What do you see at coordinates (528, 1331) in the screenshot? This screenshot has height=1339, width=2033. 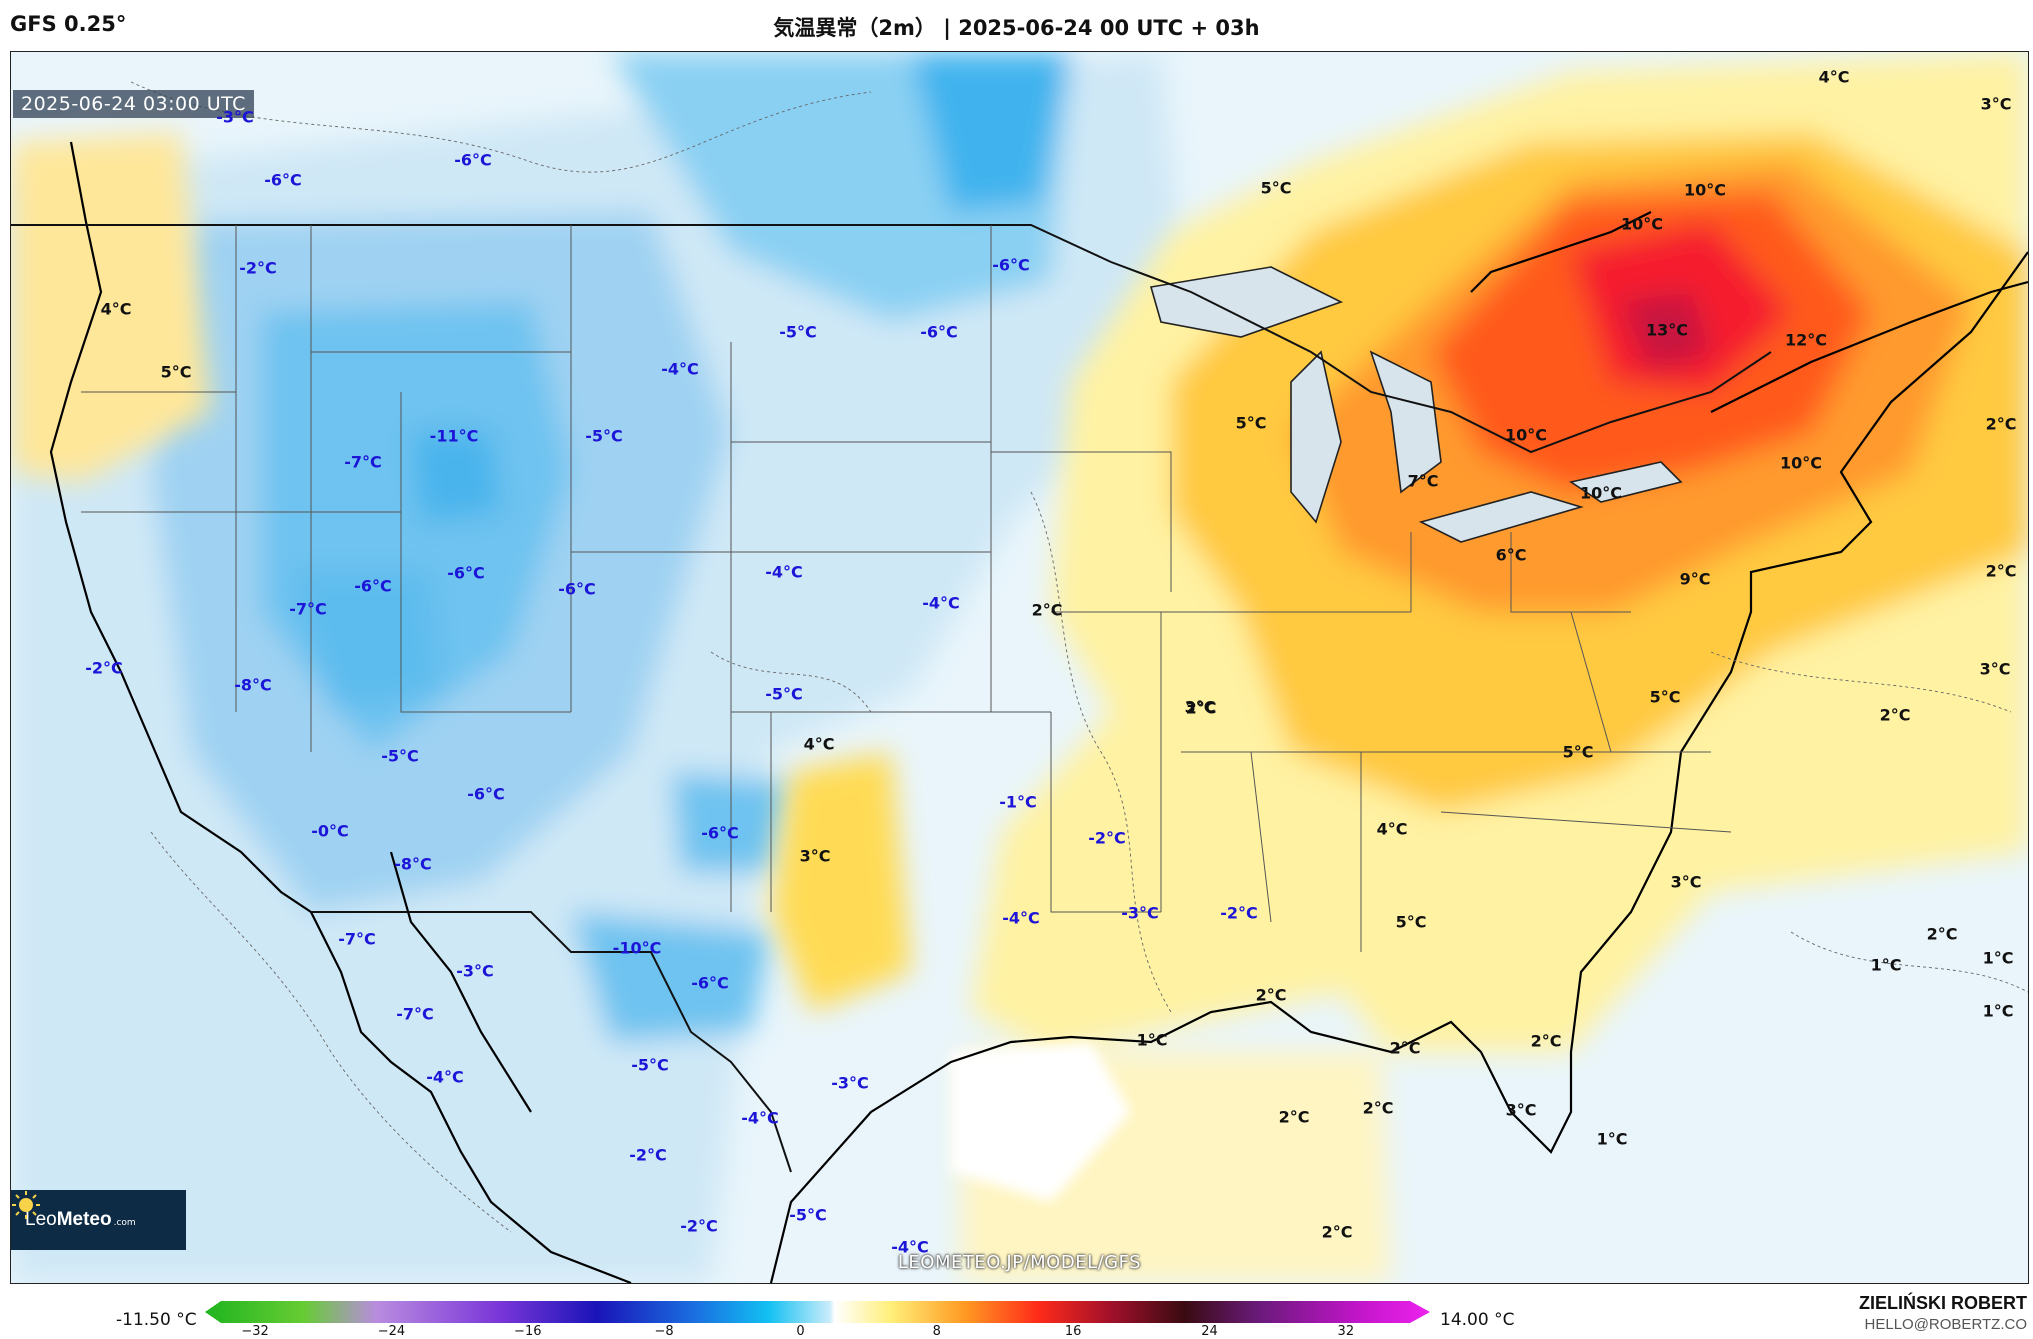 I see `colorbar-tick-label: −16` at bounding box center [528, 1331].